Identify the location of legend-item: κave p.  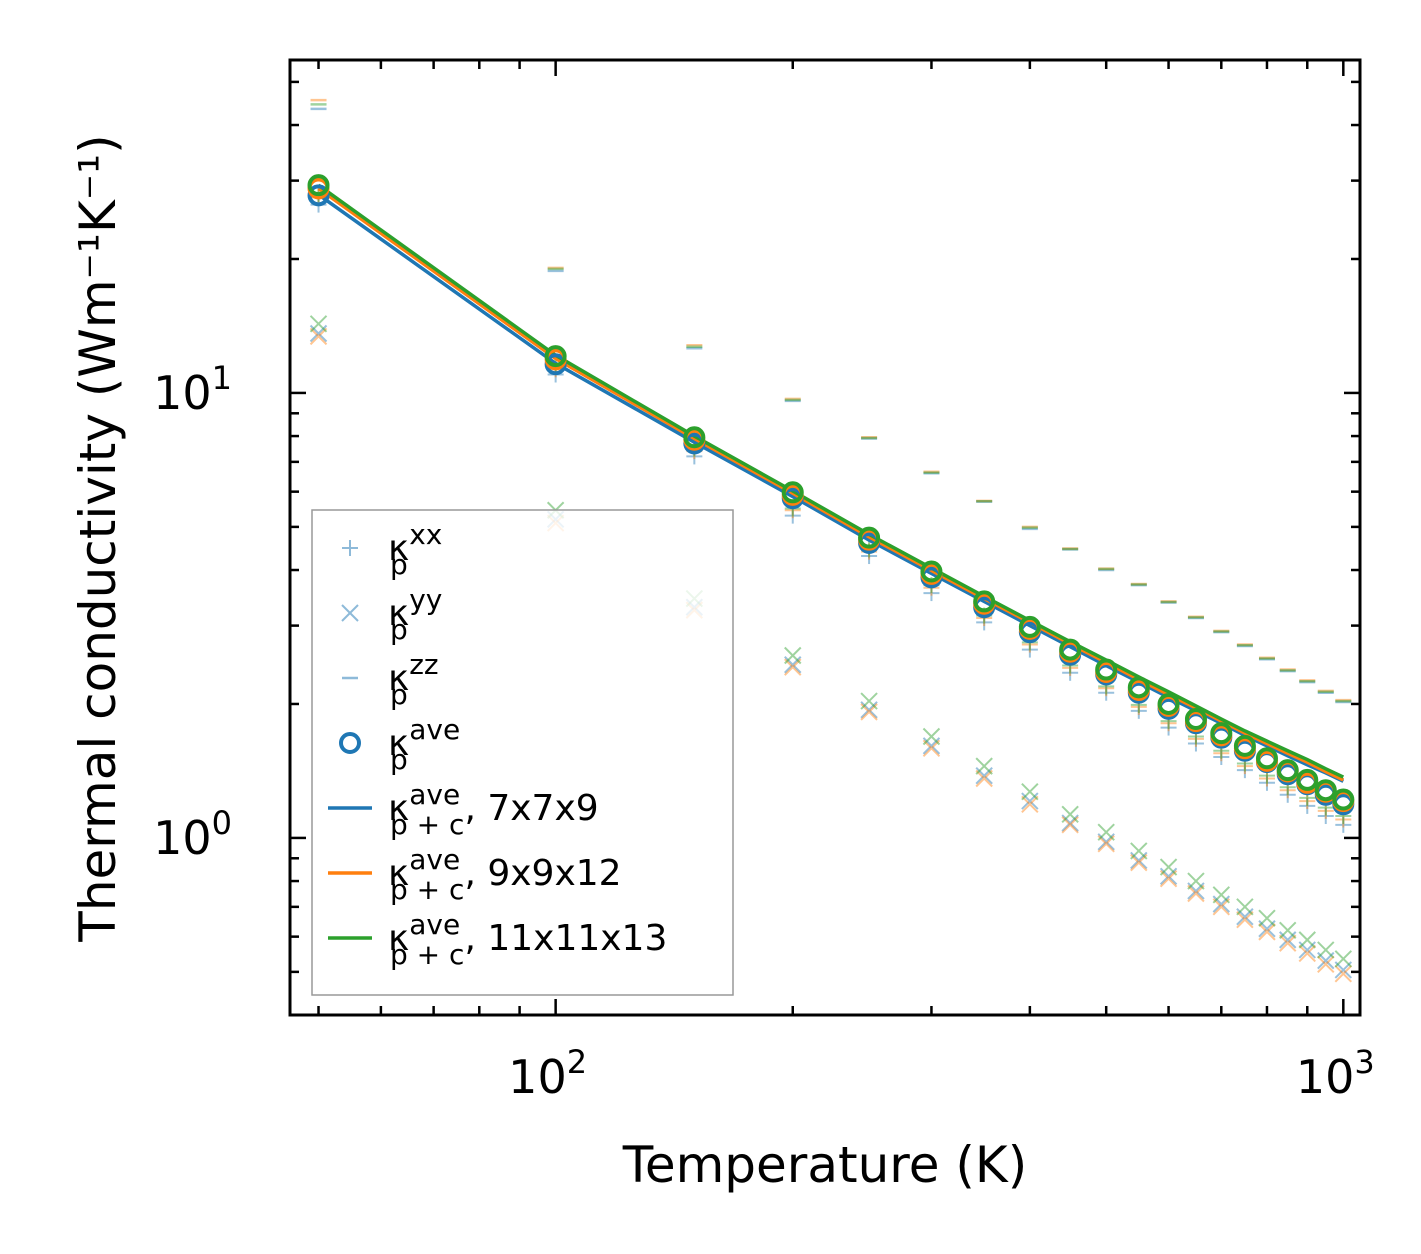
(399, 744).